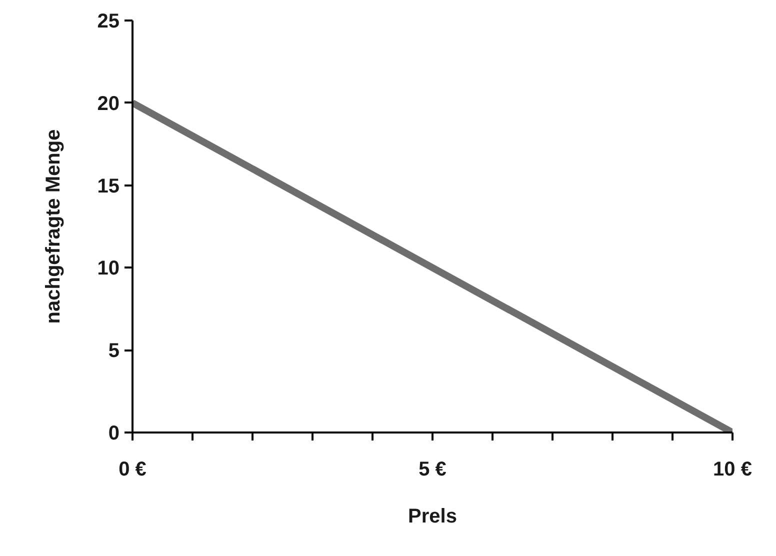  What do you see at coordinates (132, 469) in the screenshot?
I see `x-tick-label: 0 €` at bounding box center [132, 469].